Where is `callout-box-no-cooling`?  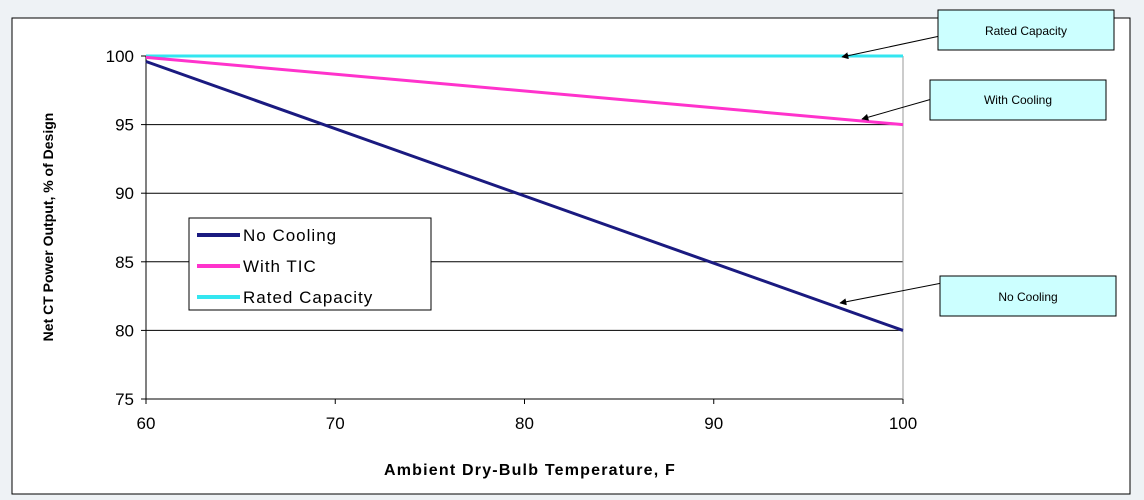 callout-box-no-cooling is located at coordinates (1028, 296).